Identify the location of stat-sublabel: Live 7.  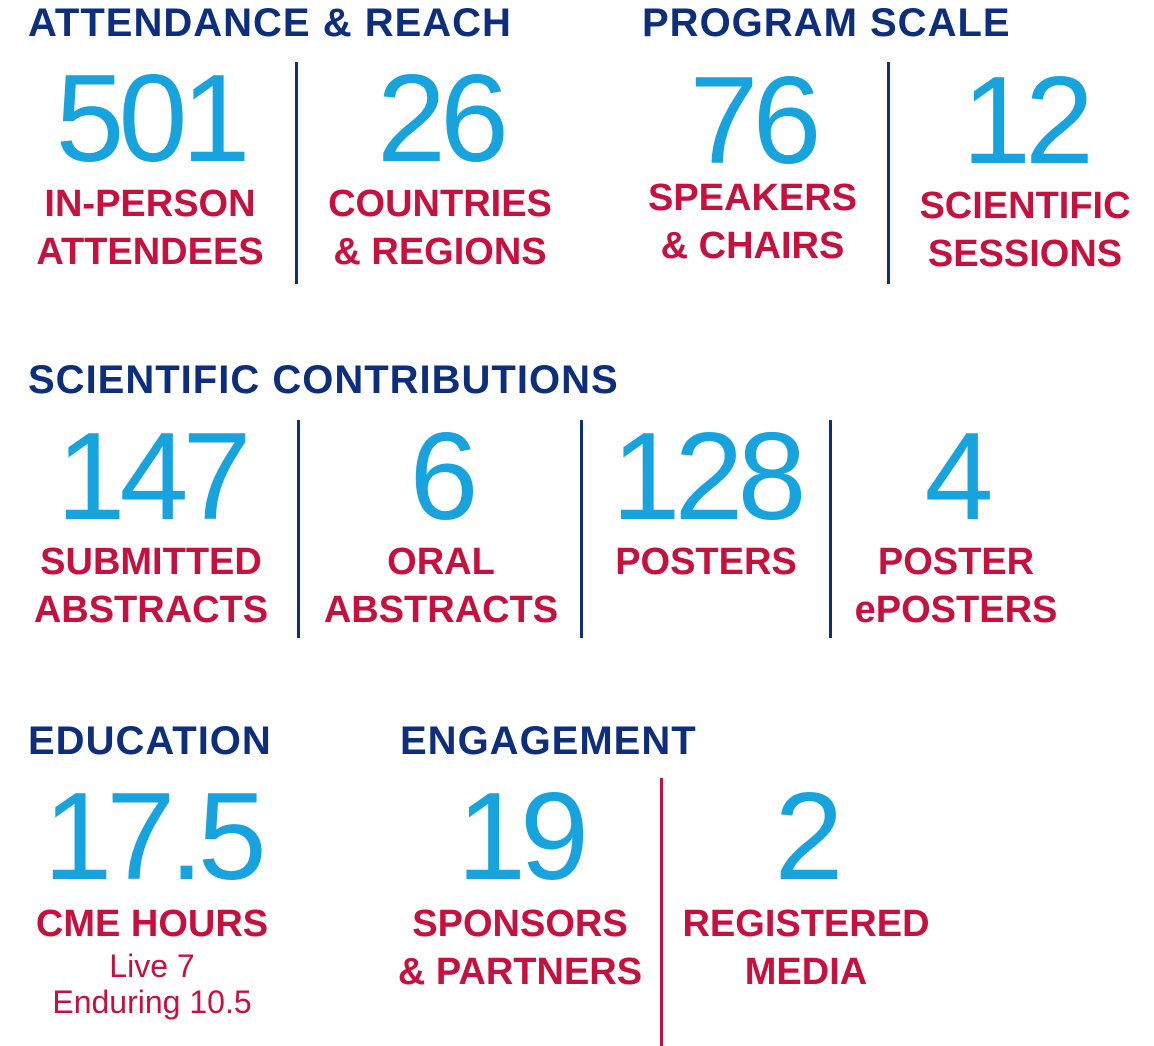
(152, 966).